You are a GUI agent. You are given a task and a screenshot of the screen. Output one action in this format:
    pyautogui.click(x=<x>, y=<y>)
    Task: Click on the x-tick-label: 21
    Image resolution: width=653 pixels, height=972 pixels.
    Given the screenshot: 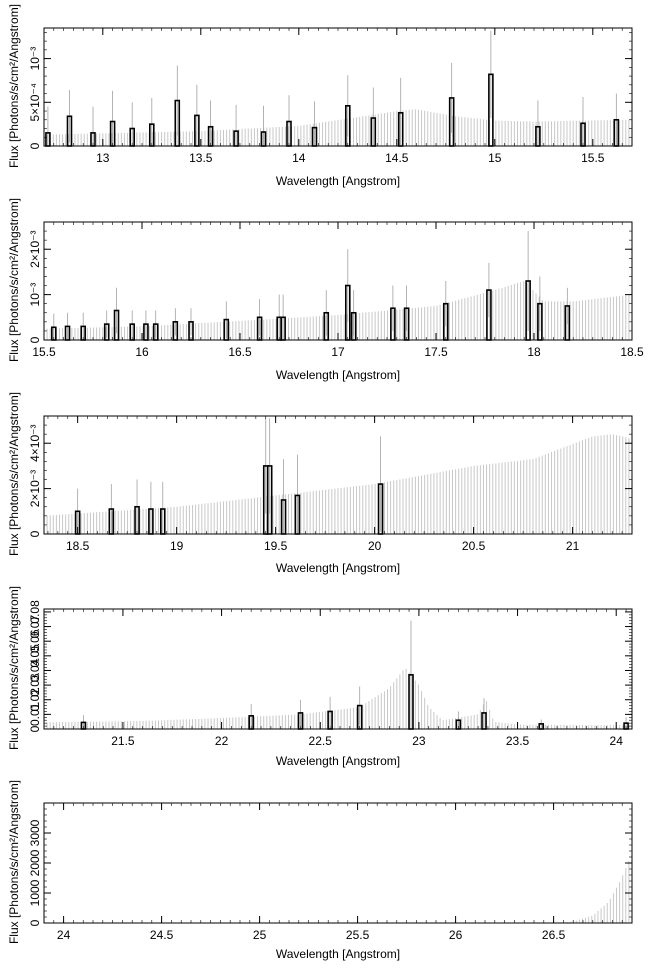 What is the action you would take?
    pyautogui.click(x=573, y=546)
    